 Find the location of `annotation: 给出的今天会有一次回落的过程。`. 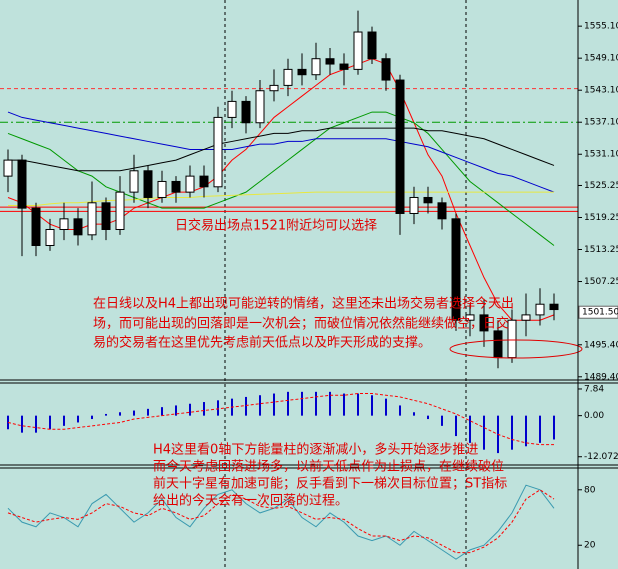

annotation: 给出的今天会有一次回落的过程。 is located at coordinates (250, 501).